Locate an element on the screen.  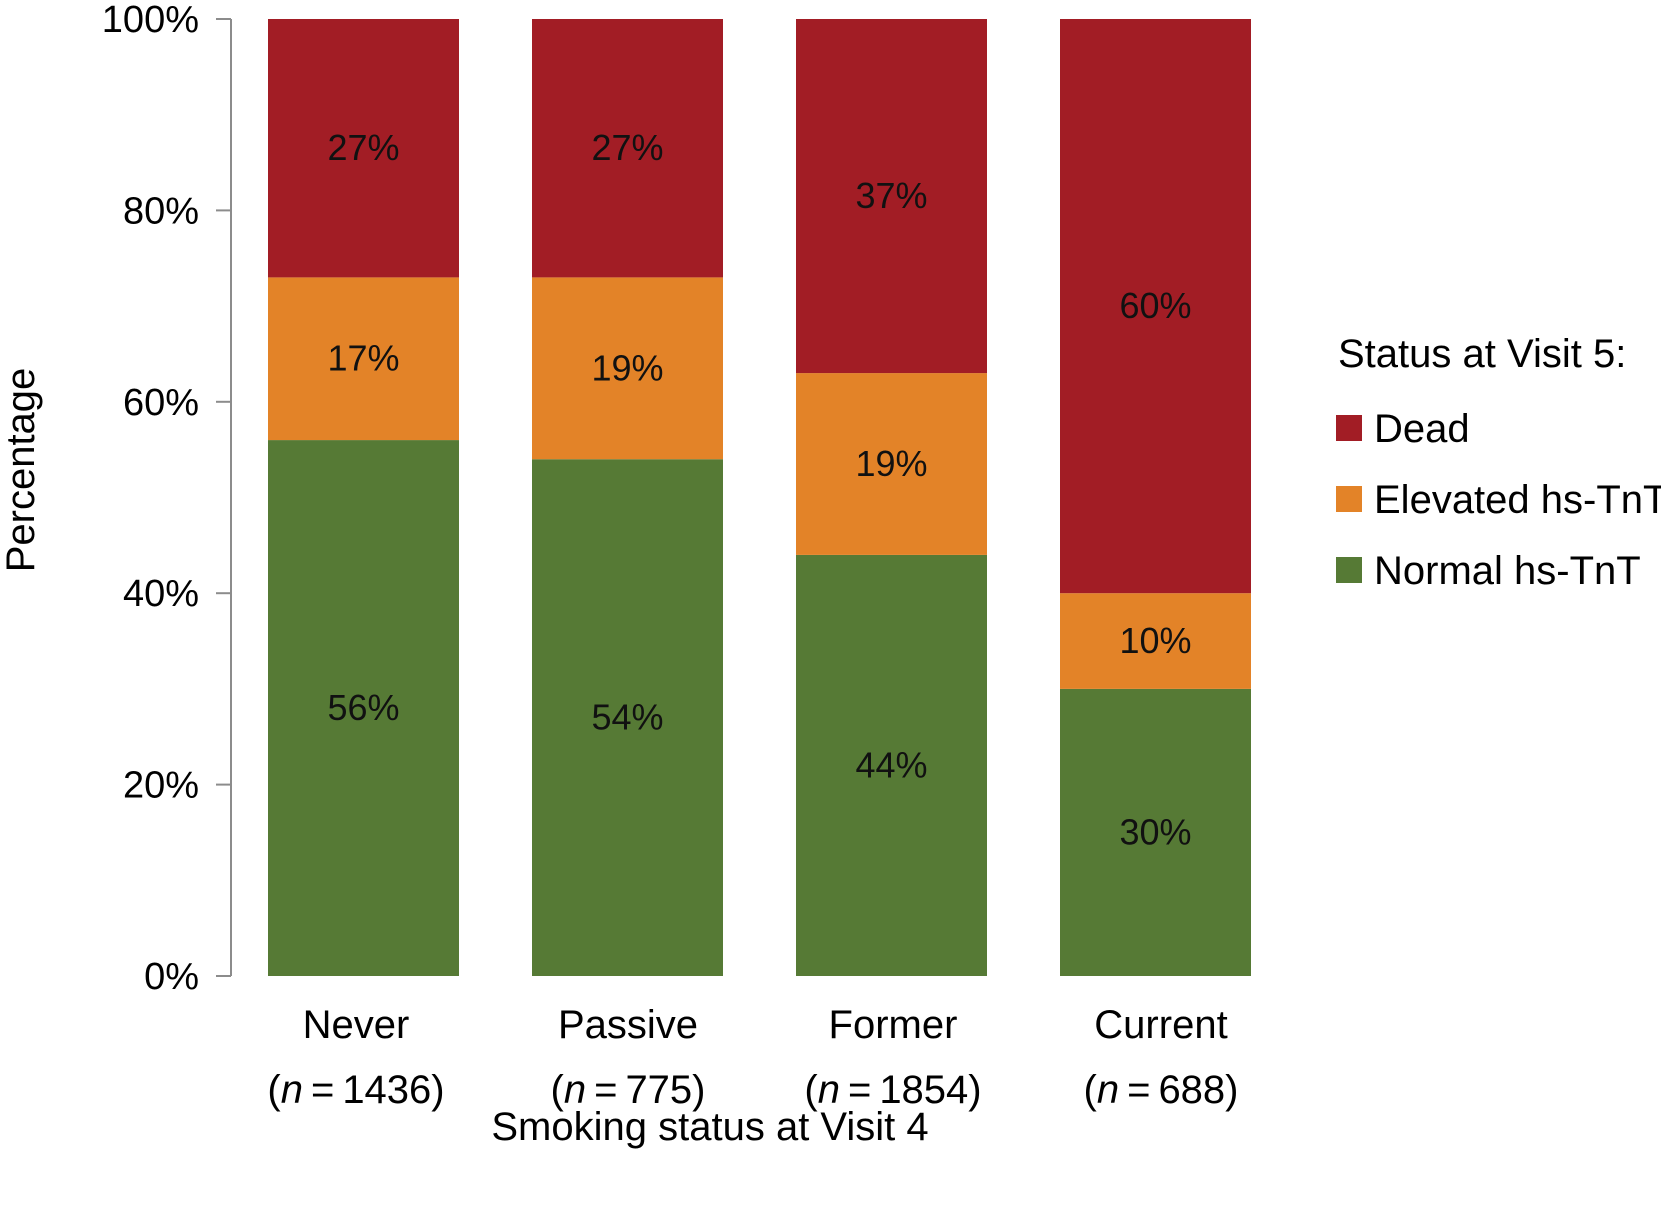
y-tick-label: 100% is located at coordinates (150, 20).